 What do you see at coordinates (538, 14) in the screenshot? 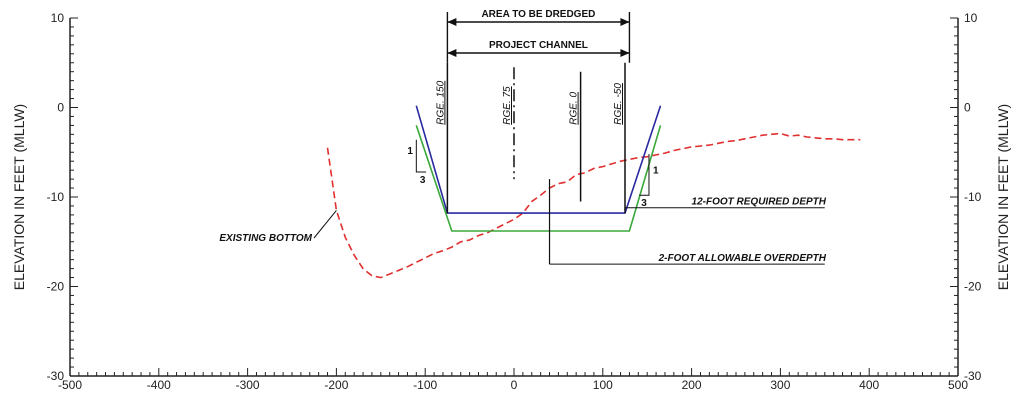
I see `area-to-be-dredged-label: AREA TO BE DREDGED` at bounding box center [538, 14].